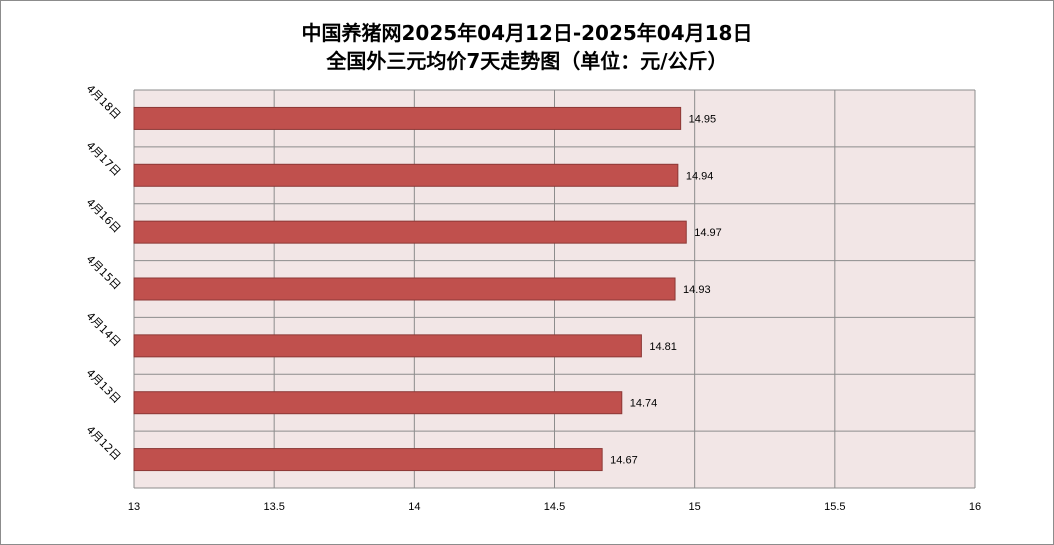 This screenshot has height=545, width=1054. Describe the element at coordinates (527, 61) in the screenshot. I see `chart-subtitle: 全国外三元均价7天走势图（单位：元/公斤）` at that location.